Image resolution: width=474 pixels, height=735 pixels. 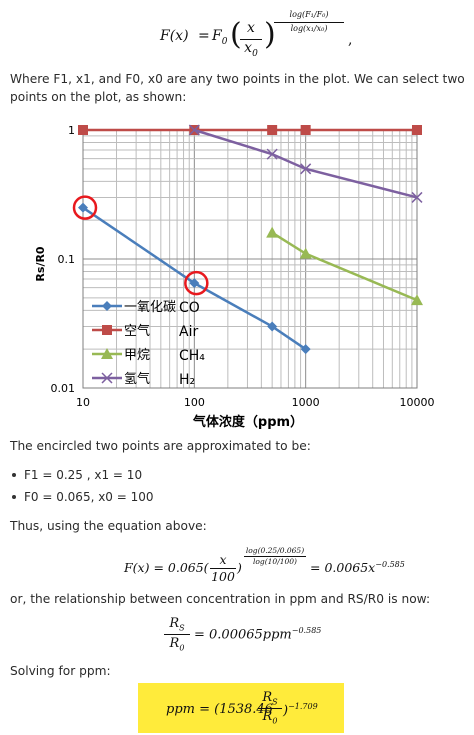 What do you see at coordinates (309, 22) in the screenshot?
I see `eq1-exp-bar` at bounding box center [309, 22].